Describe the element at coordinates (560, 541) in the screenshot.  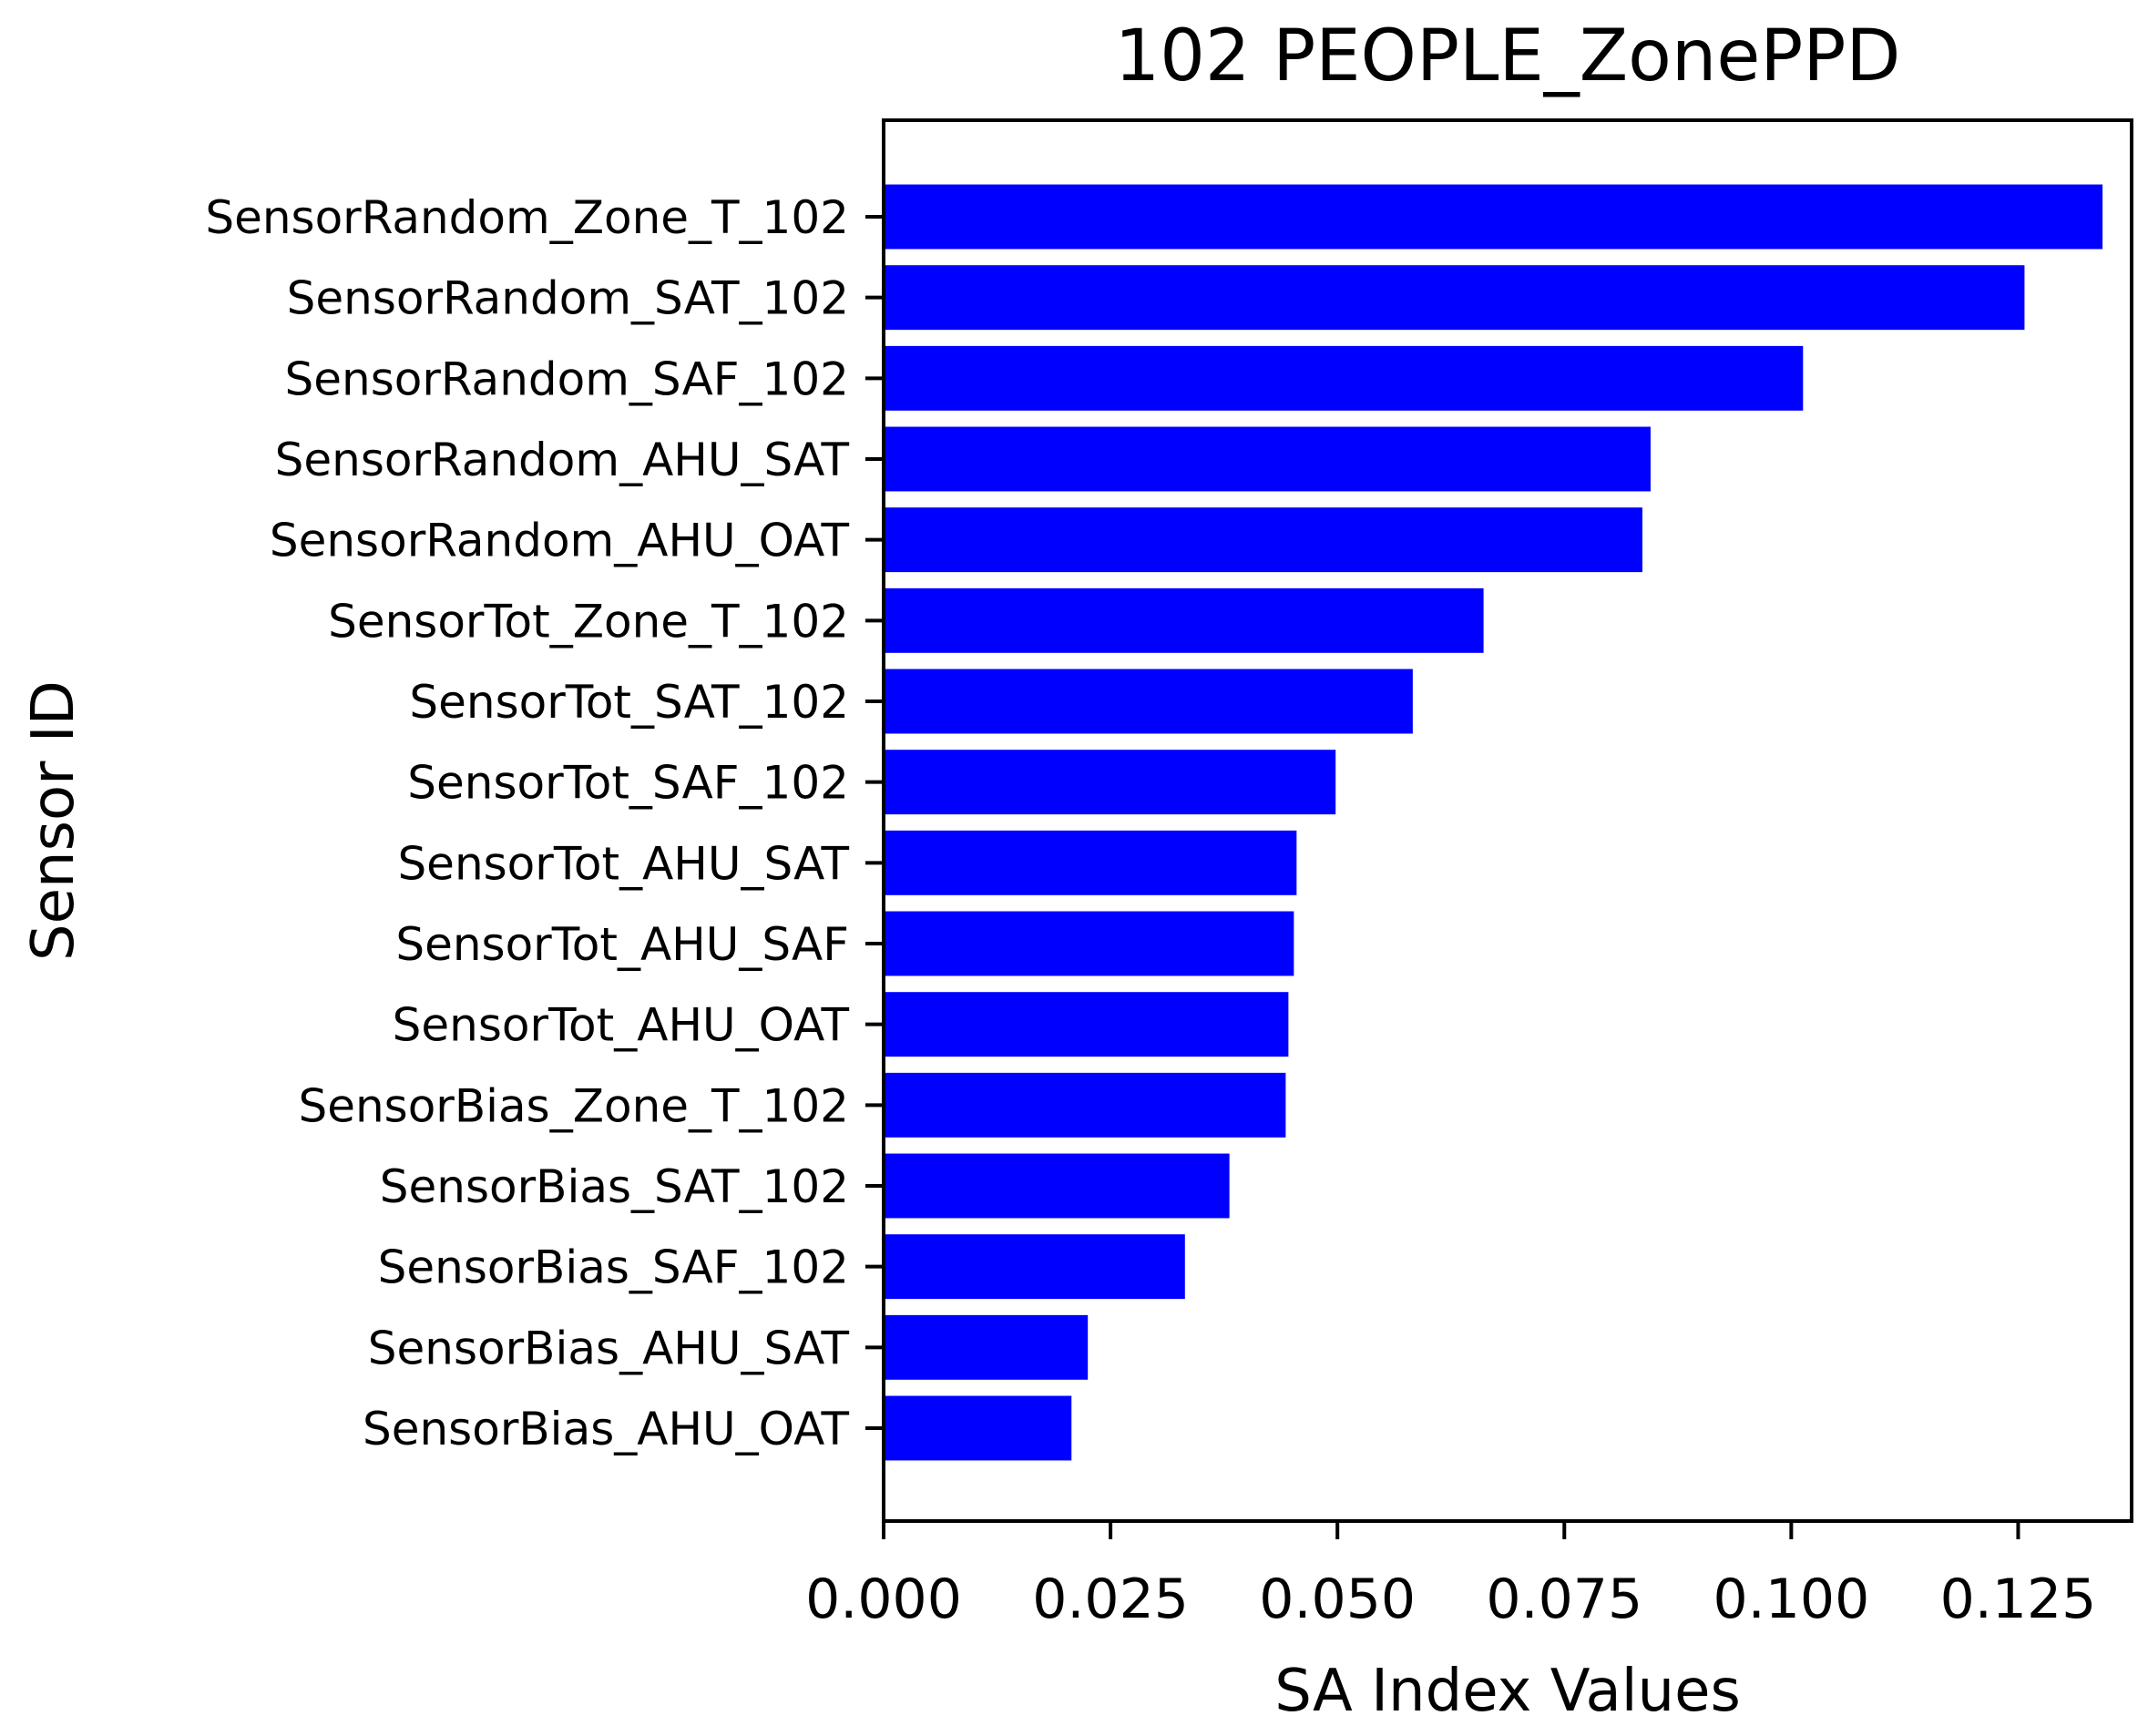
I see `y-tick-label: SensorRandom_AHU_OAT` at that location.